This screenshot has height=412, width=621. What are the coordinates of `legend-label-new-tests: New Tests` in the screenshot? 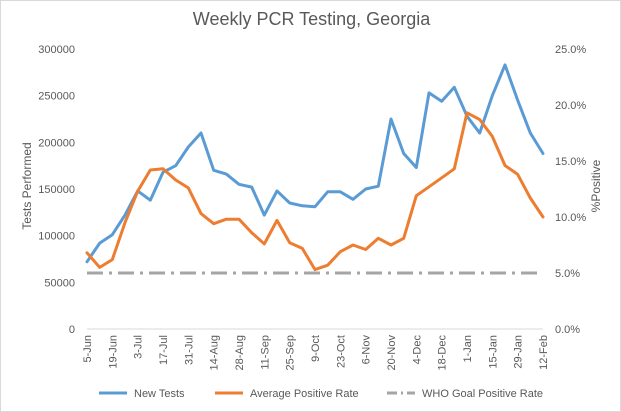 It's located at (159, 394).